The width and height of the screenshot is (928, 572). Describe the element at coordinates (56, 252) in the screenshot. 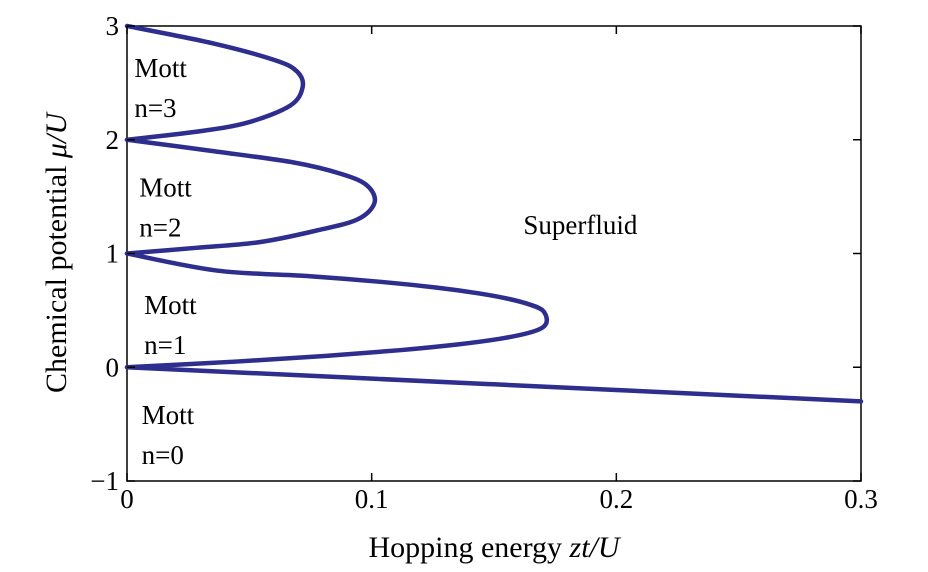

I see `y-axis-label: Chemical potential μ/U` at that location.